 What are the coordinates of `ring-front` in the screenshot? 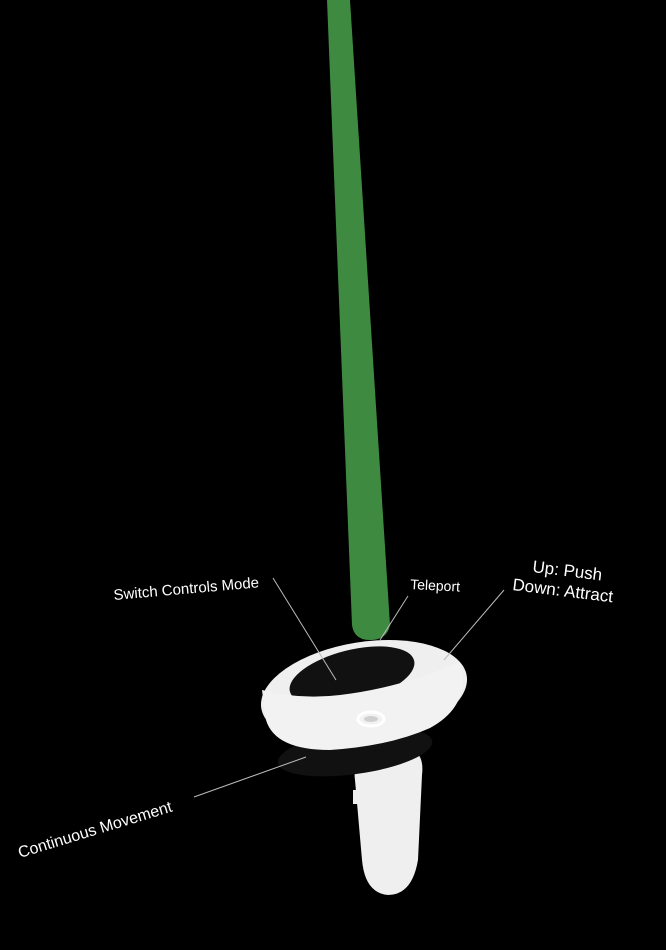 It's located at (362, 706).